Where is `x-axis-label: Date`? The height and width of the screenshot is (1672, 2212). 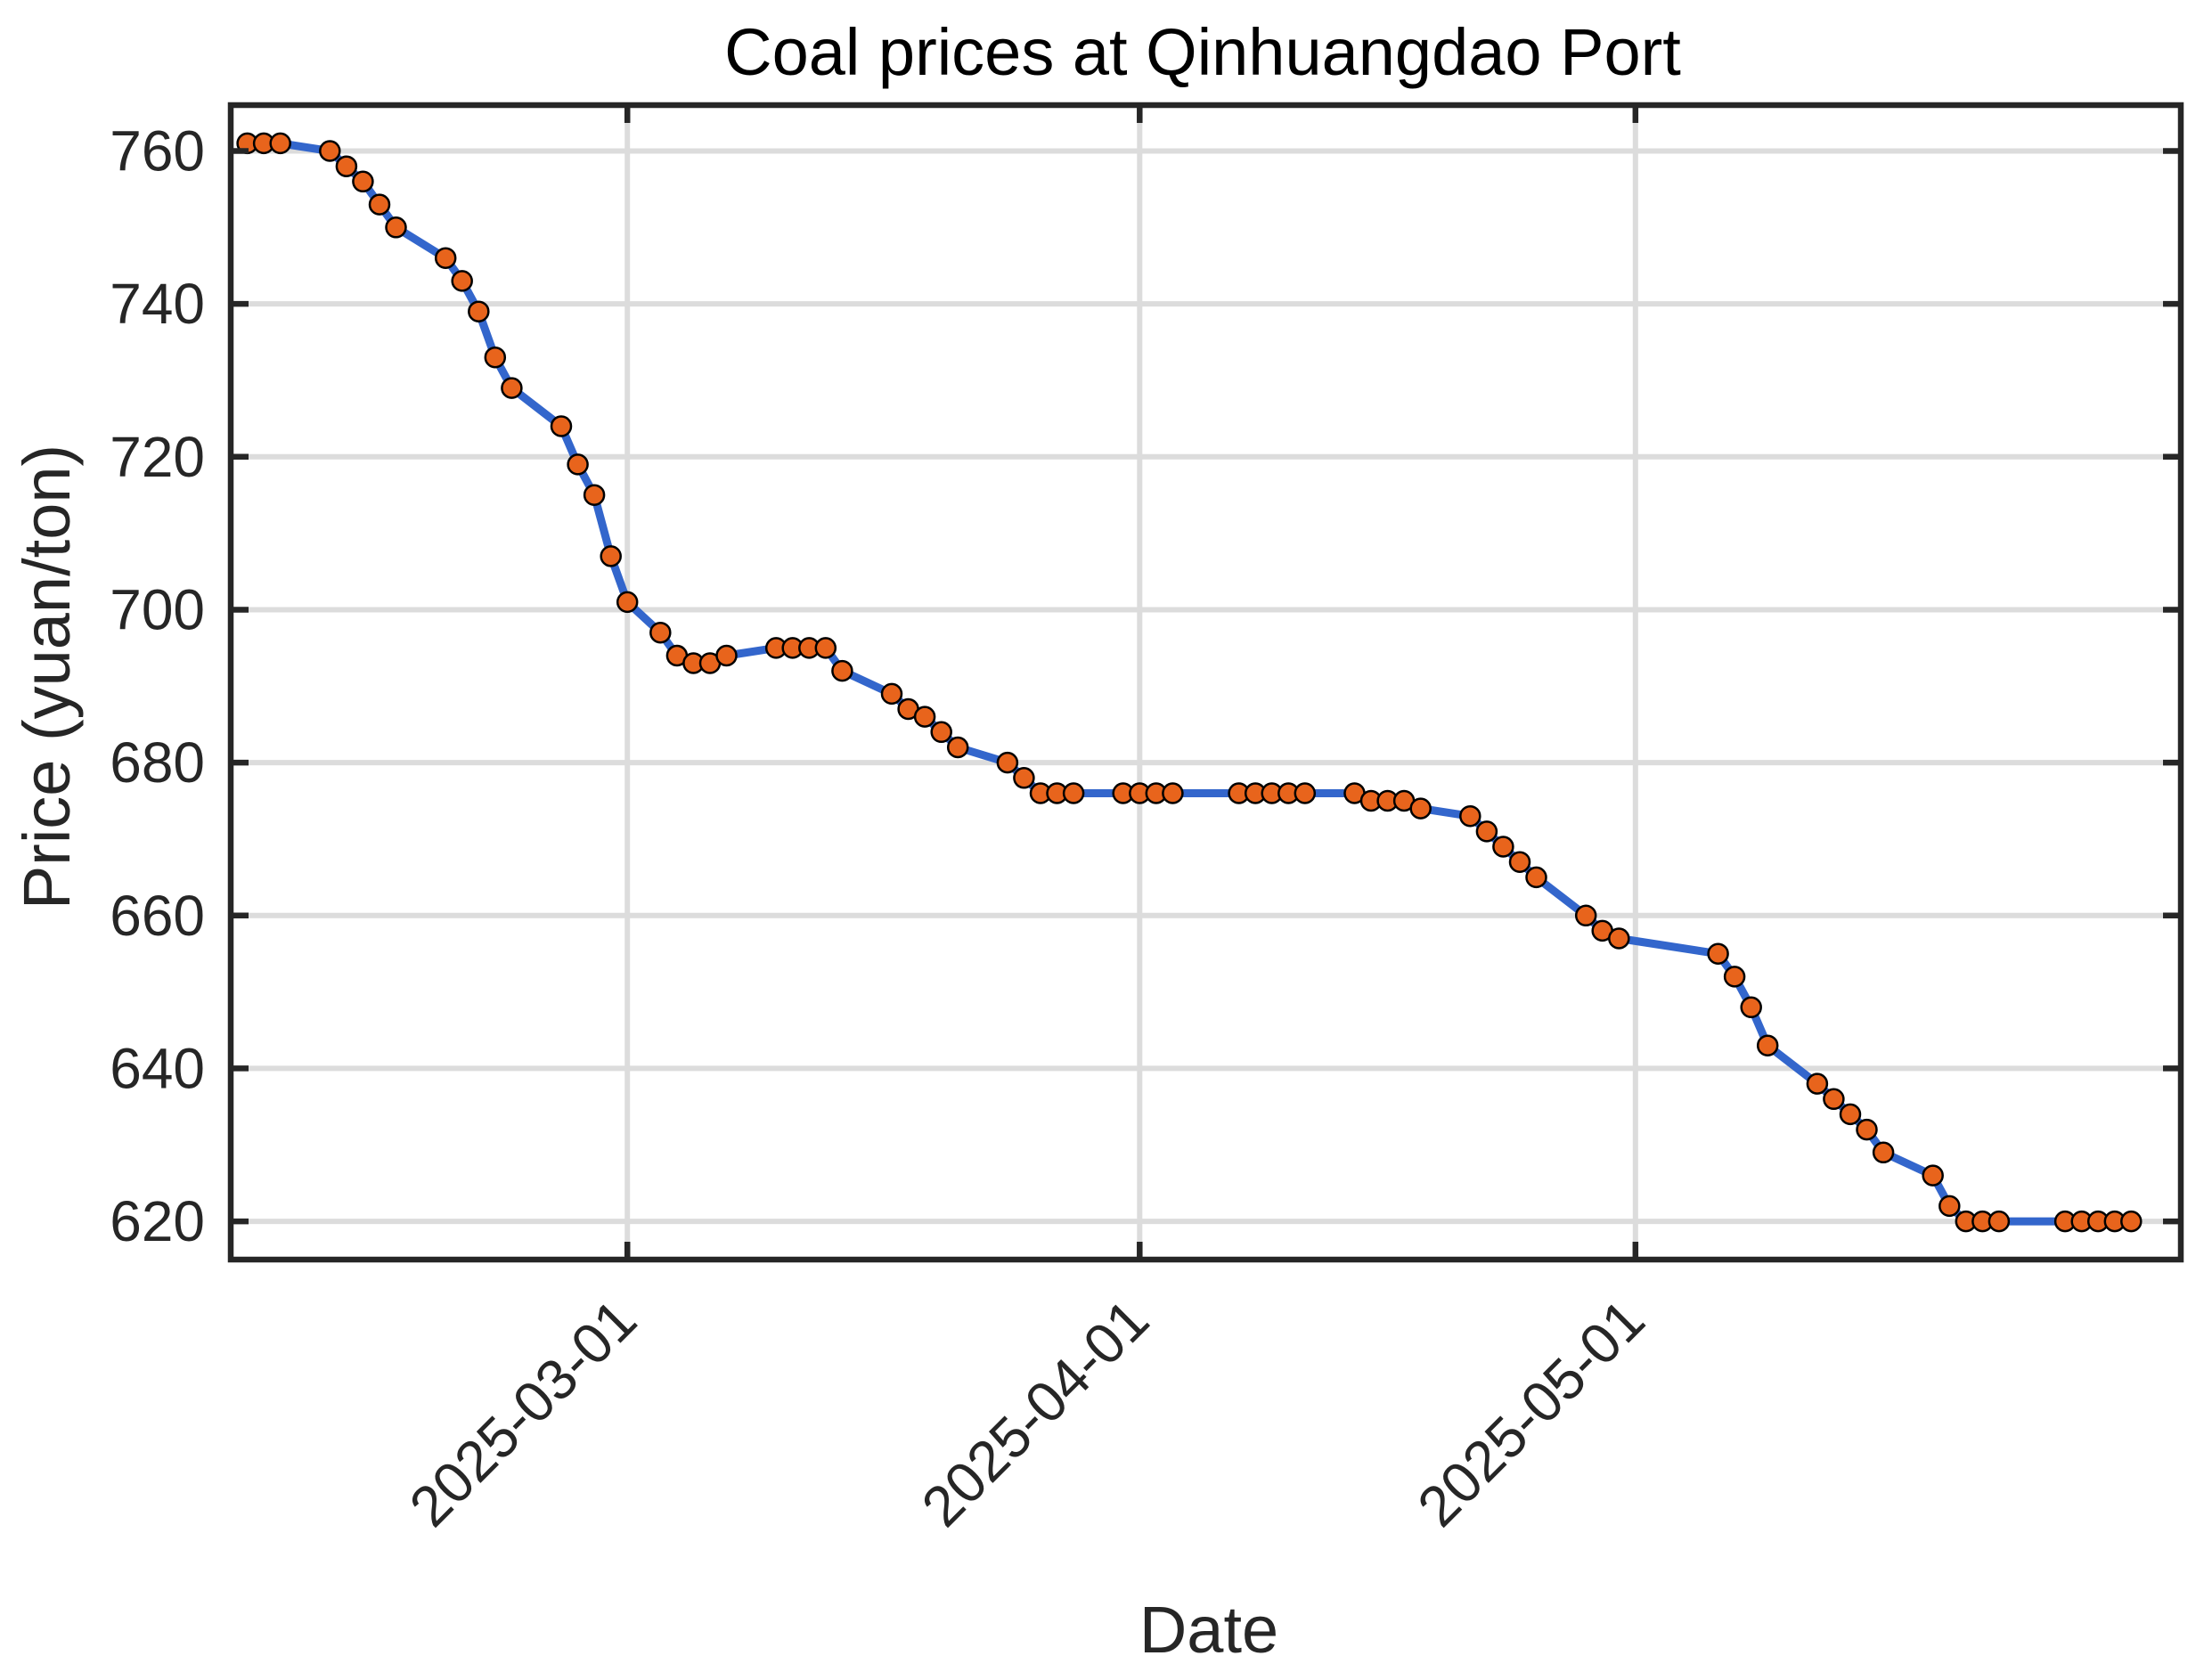
x-axis-label: Date is located at coordinates (1209, 1630).